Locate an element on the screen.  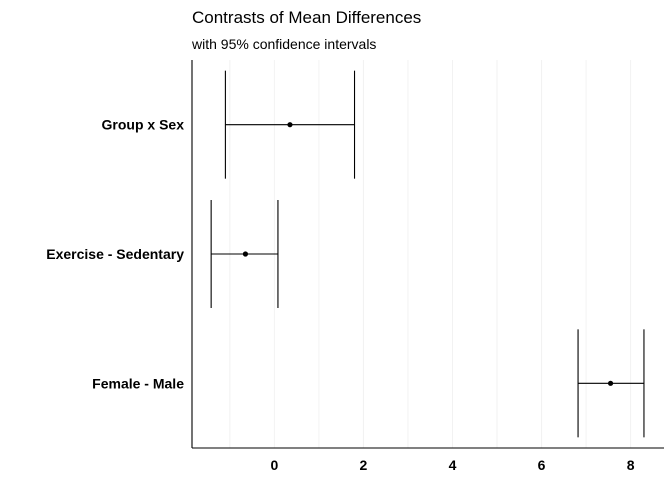
x-tick-label: 4 is located at coordinates (453, 465).